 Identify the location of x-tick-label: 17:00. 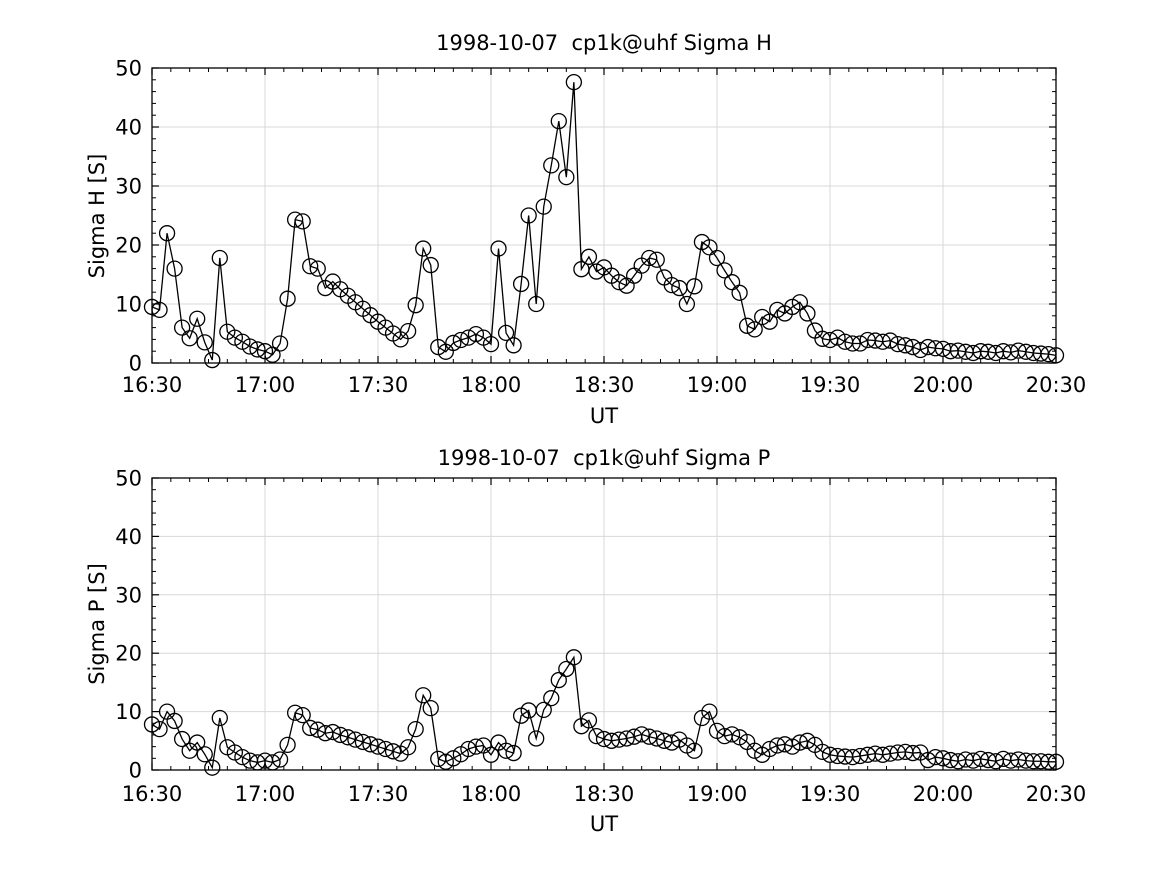
(265, 794).